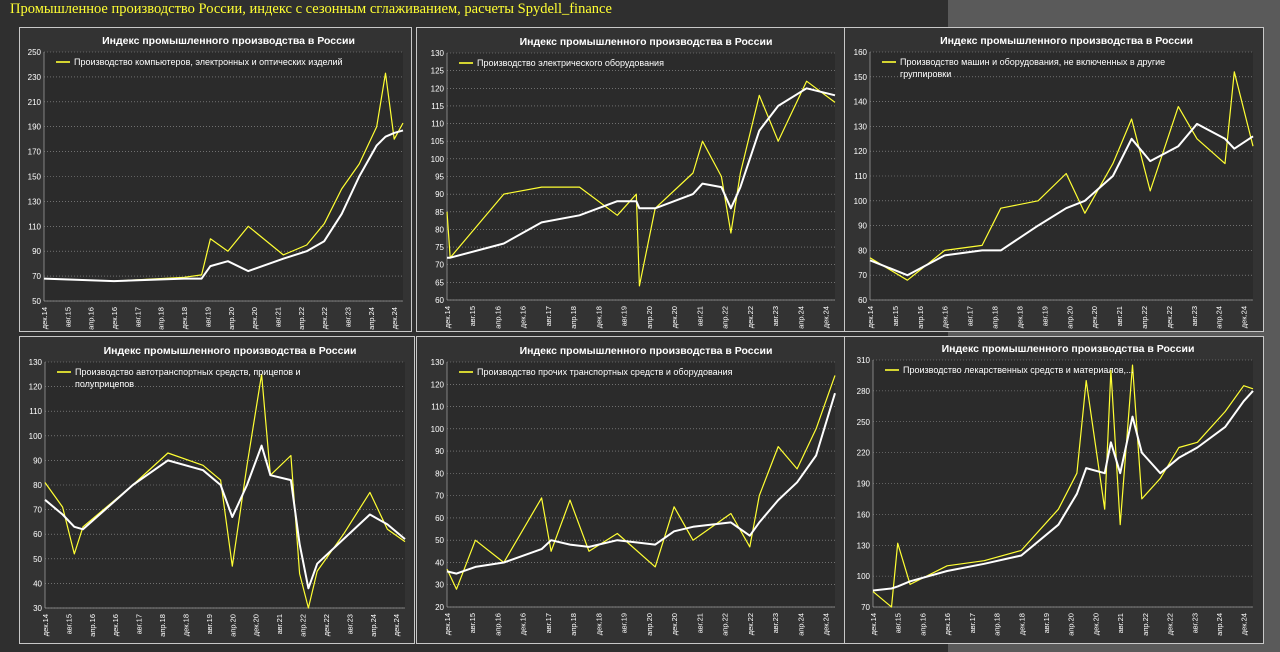  What do you see at coordinates (37, 559) in the screenshot?
I see `y-tick-label: 50` at bounding box center [37, 559].